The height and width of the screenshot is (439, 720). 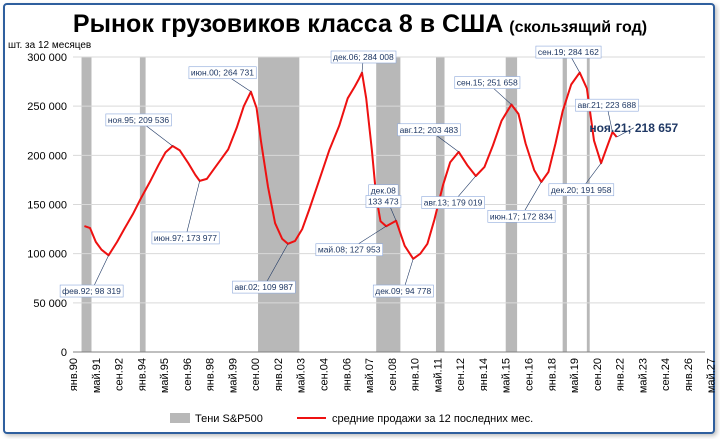 I want to click on annotation-label: сен.19; 284 162, so click(x=568, y=52).